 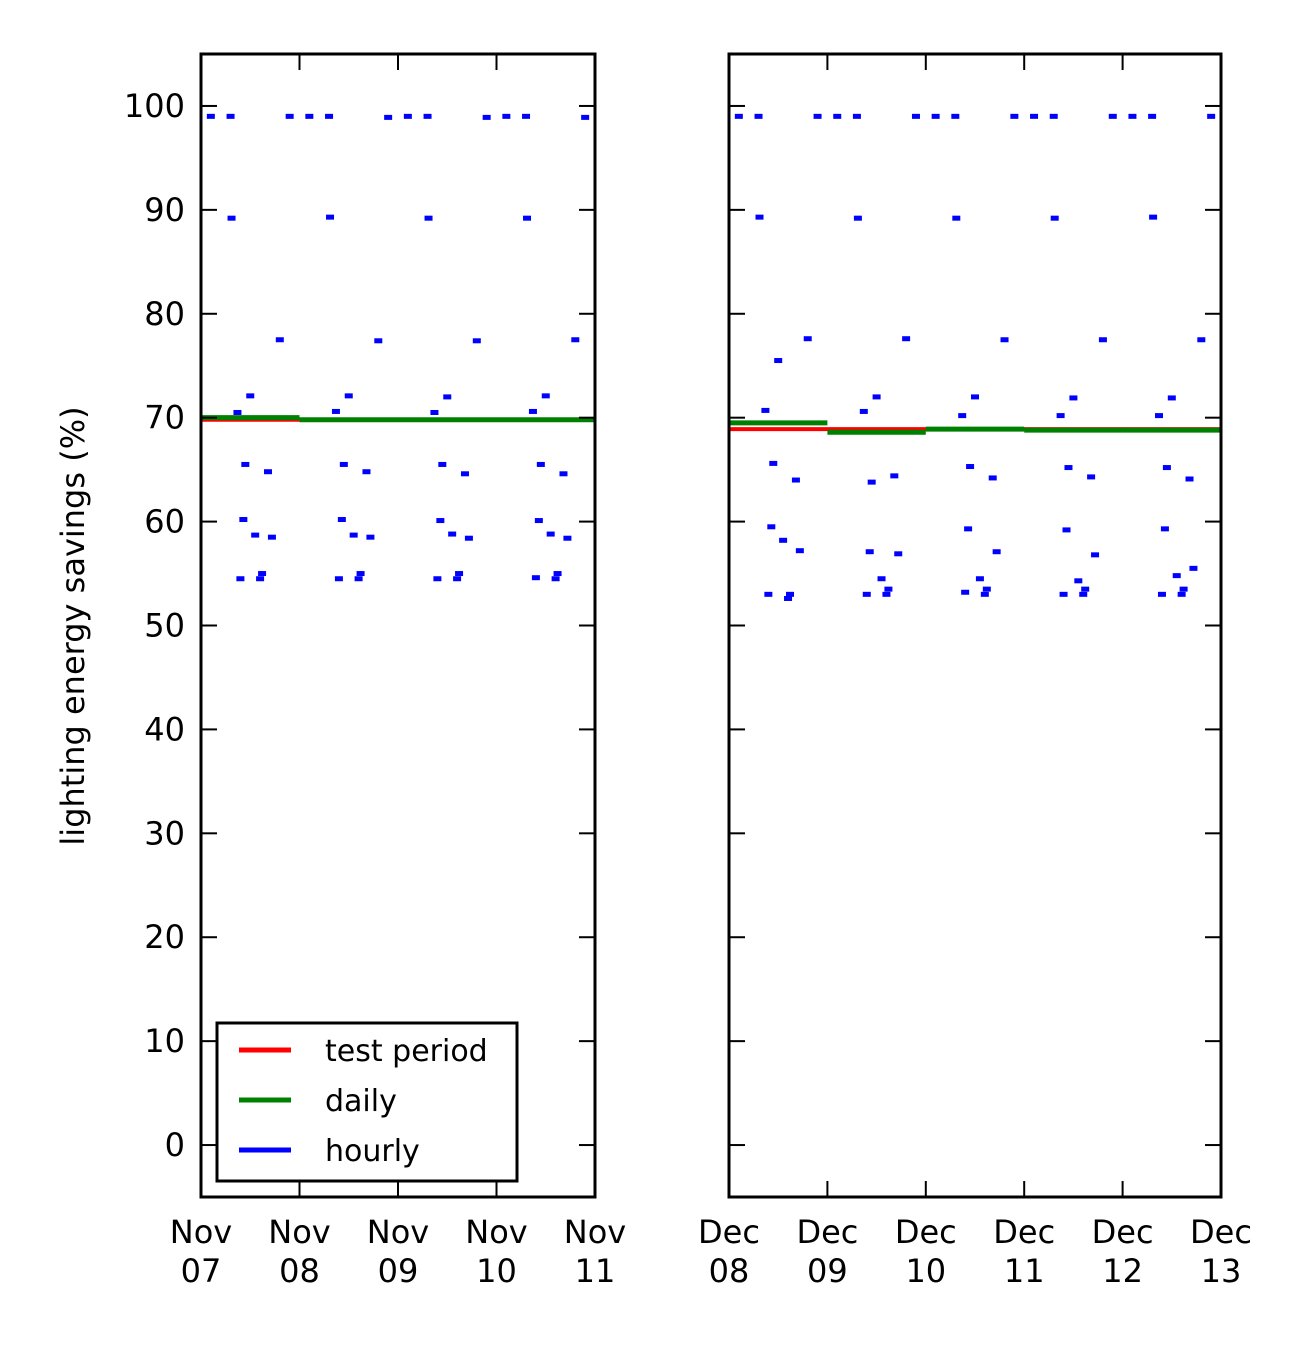 What do you see at coordinates (926, 1251) in the screenshot?
I see `x-tick-label: Dec 10` at bounding box center [926, 1251].